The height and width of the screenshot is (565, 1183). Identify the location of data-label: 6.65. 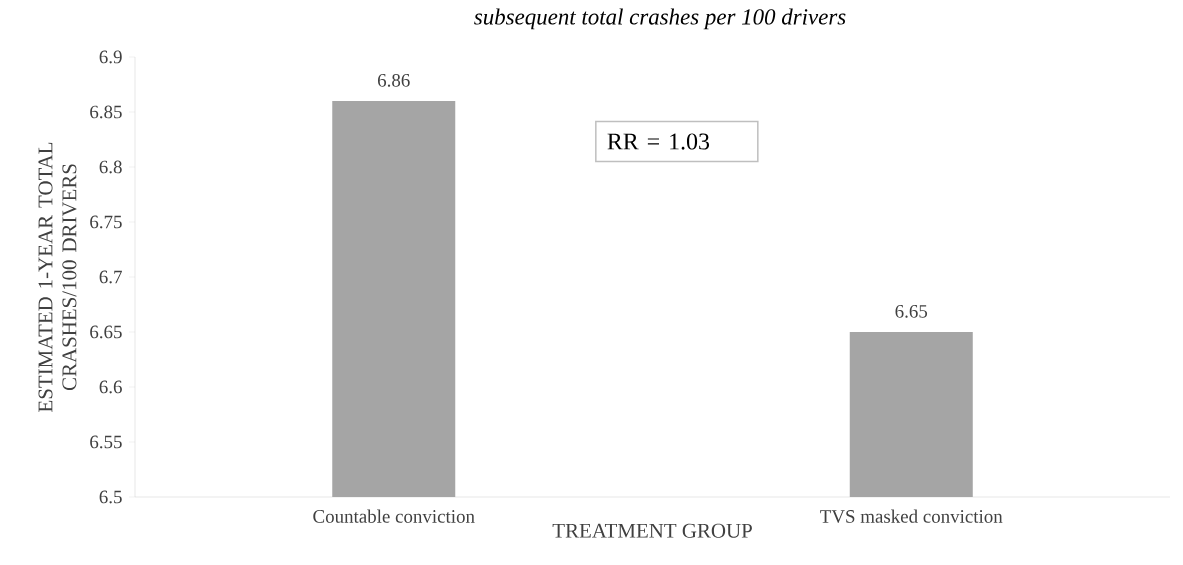
(911, 311).